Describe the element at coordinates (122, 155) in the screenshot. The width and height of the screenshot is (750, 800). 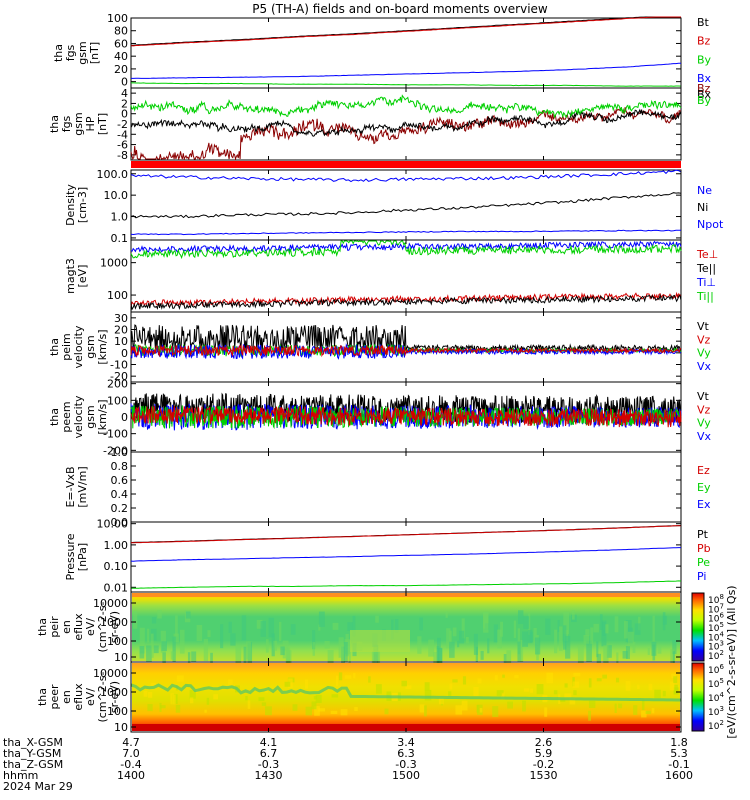
I see `ytick-label: -8` at that location.